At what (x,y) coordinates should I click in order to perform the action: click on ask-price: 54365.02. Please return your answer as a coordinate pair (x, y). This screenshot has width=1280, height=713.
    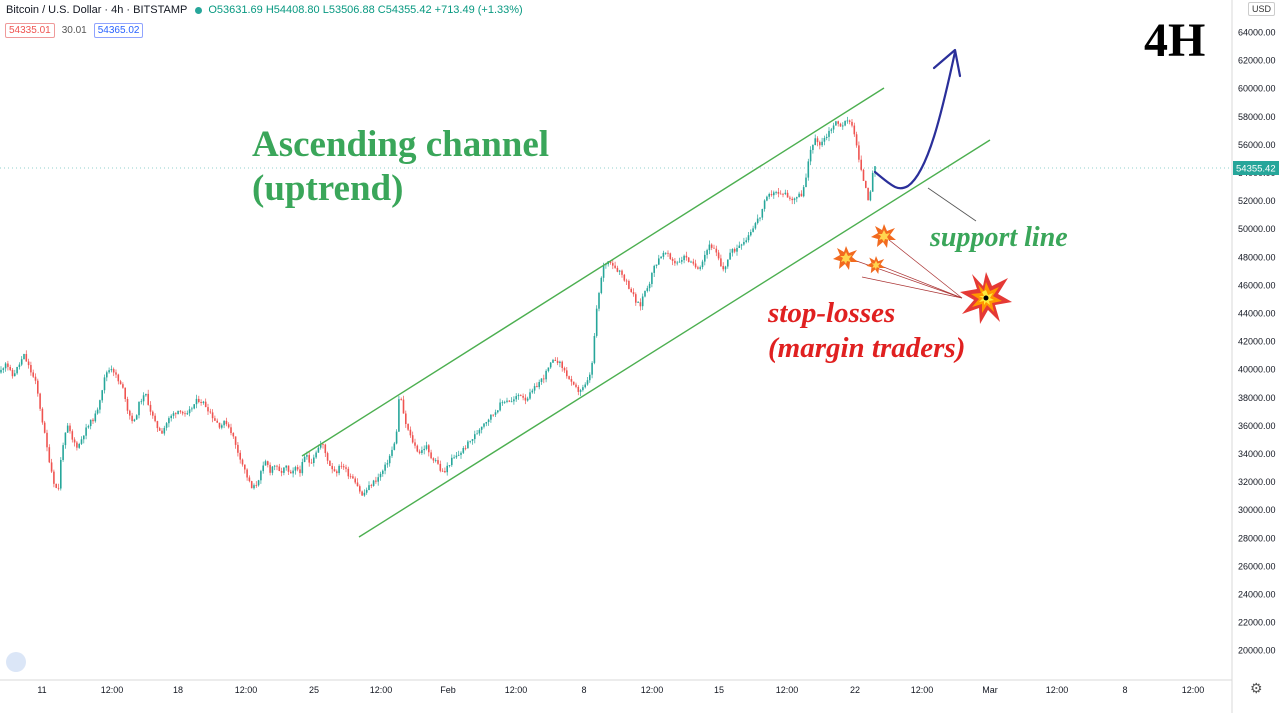
    Looking at the image, I should click on (118, 30).